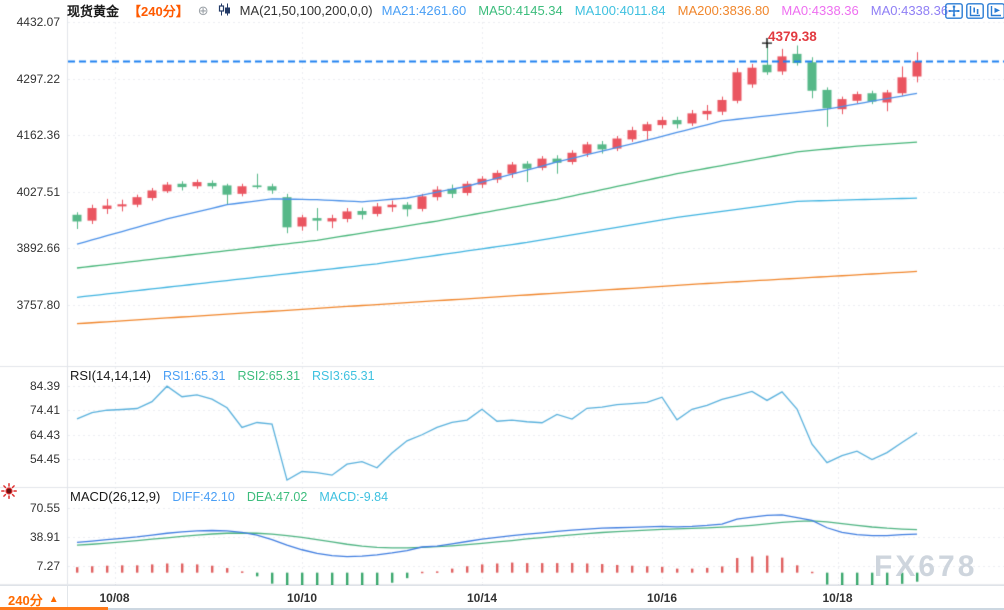  Describe the element at coordinates (277, 496) in the screenshot. I see `macd-value-label: DEA:47.02` at that location.